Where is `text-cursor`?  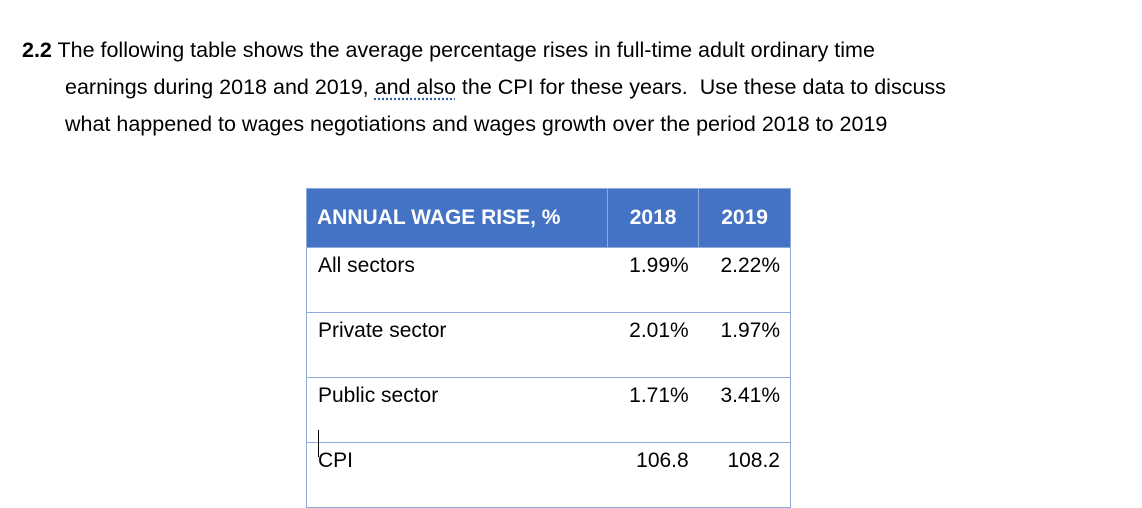 text-cursor is located at coordinates (318, 443).